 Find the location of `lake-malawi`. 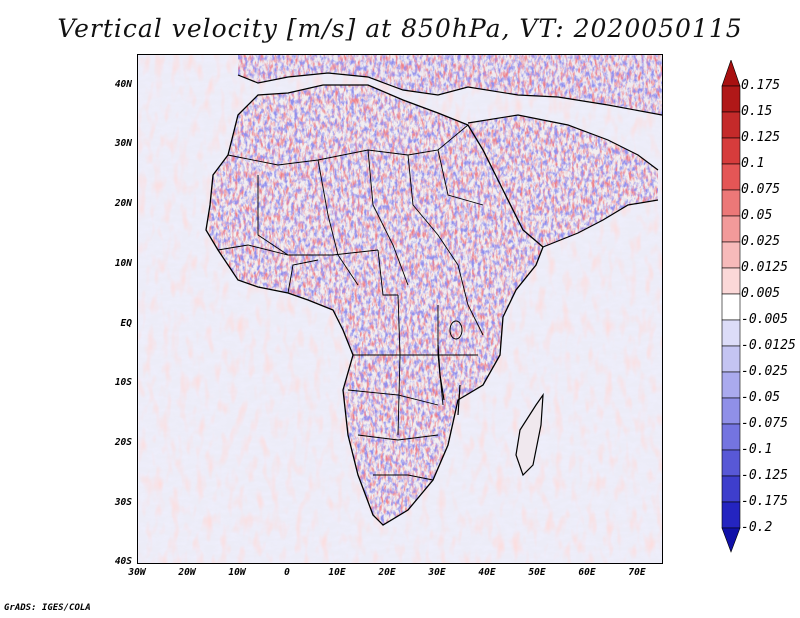

lake-malawi is located at coordinates (459, 400).